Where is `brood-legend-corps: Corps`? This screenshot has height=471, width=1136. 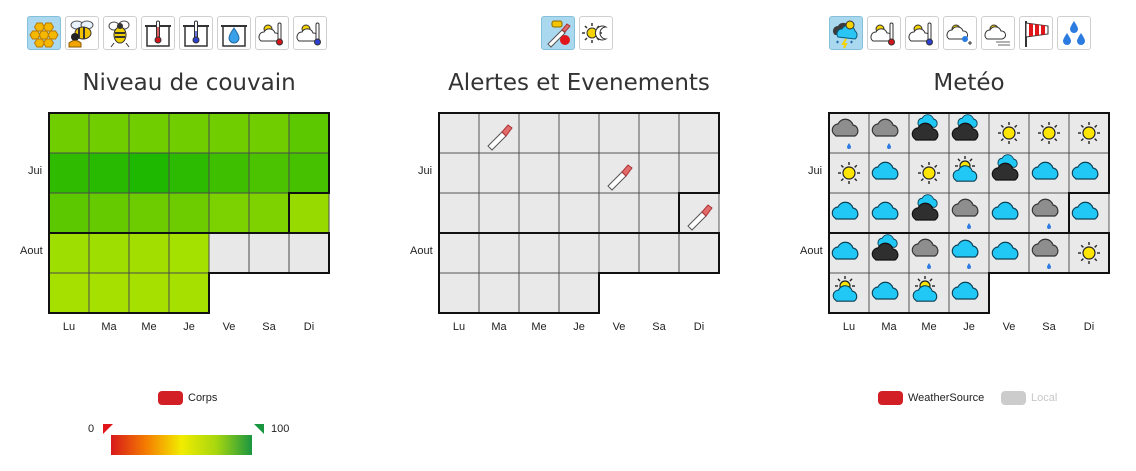
brood-legend-corps: Corps is located at coordinates (187, 398).